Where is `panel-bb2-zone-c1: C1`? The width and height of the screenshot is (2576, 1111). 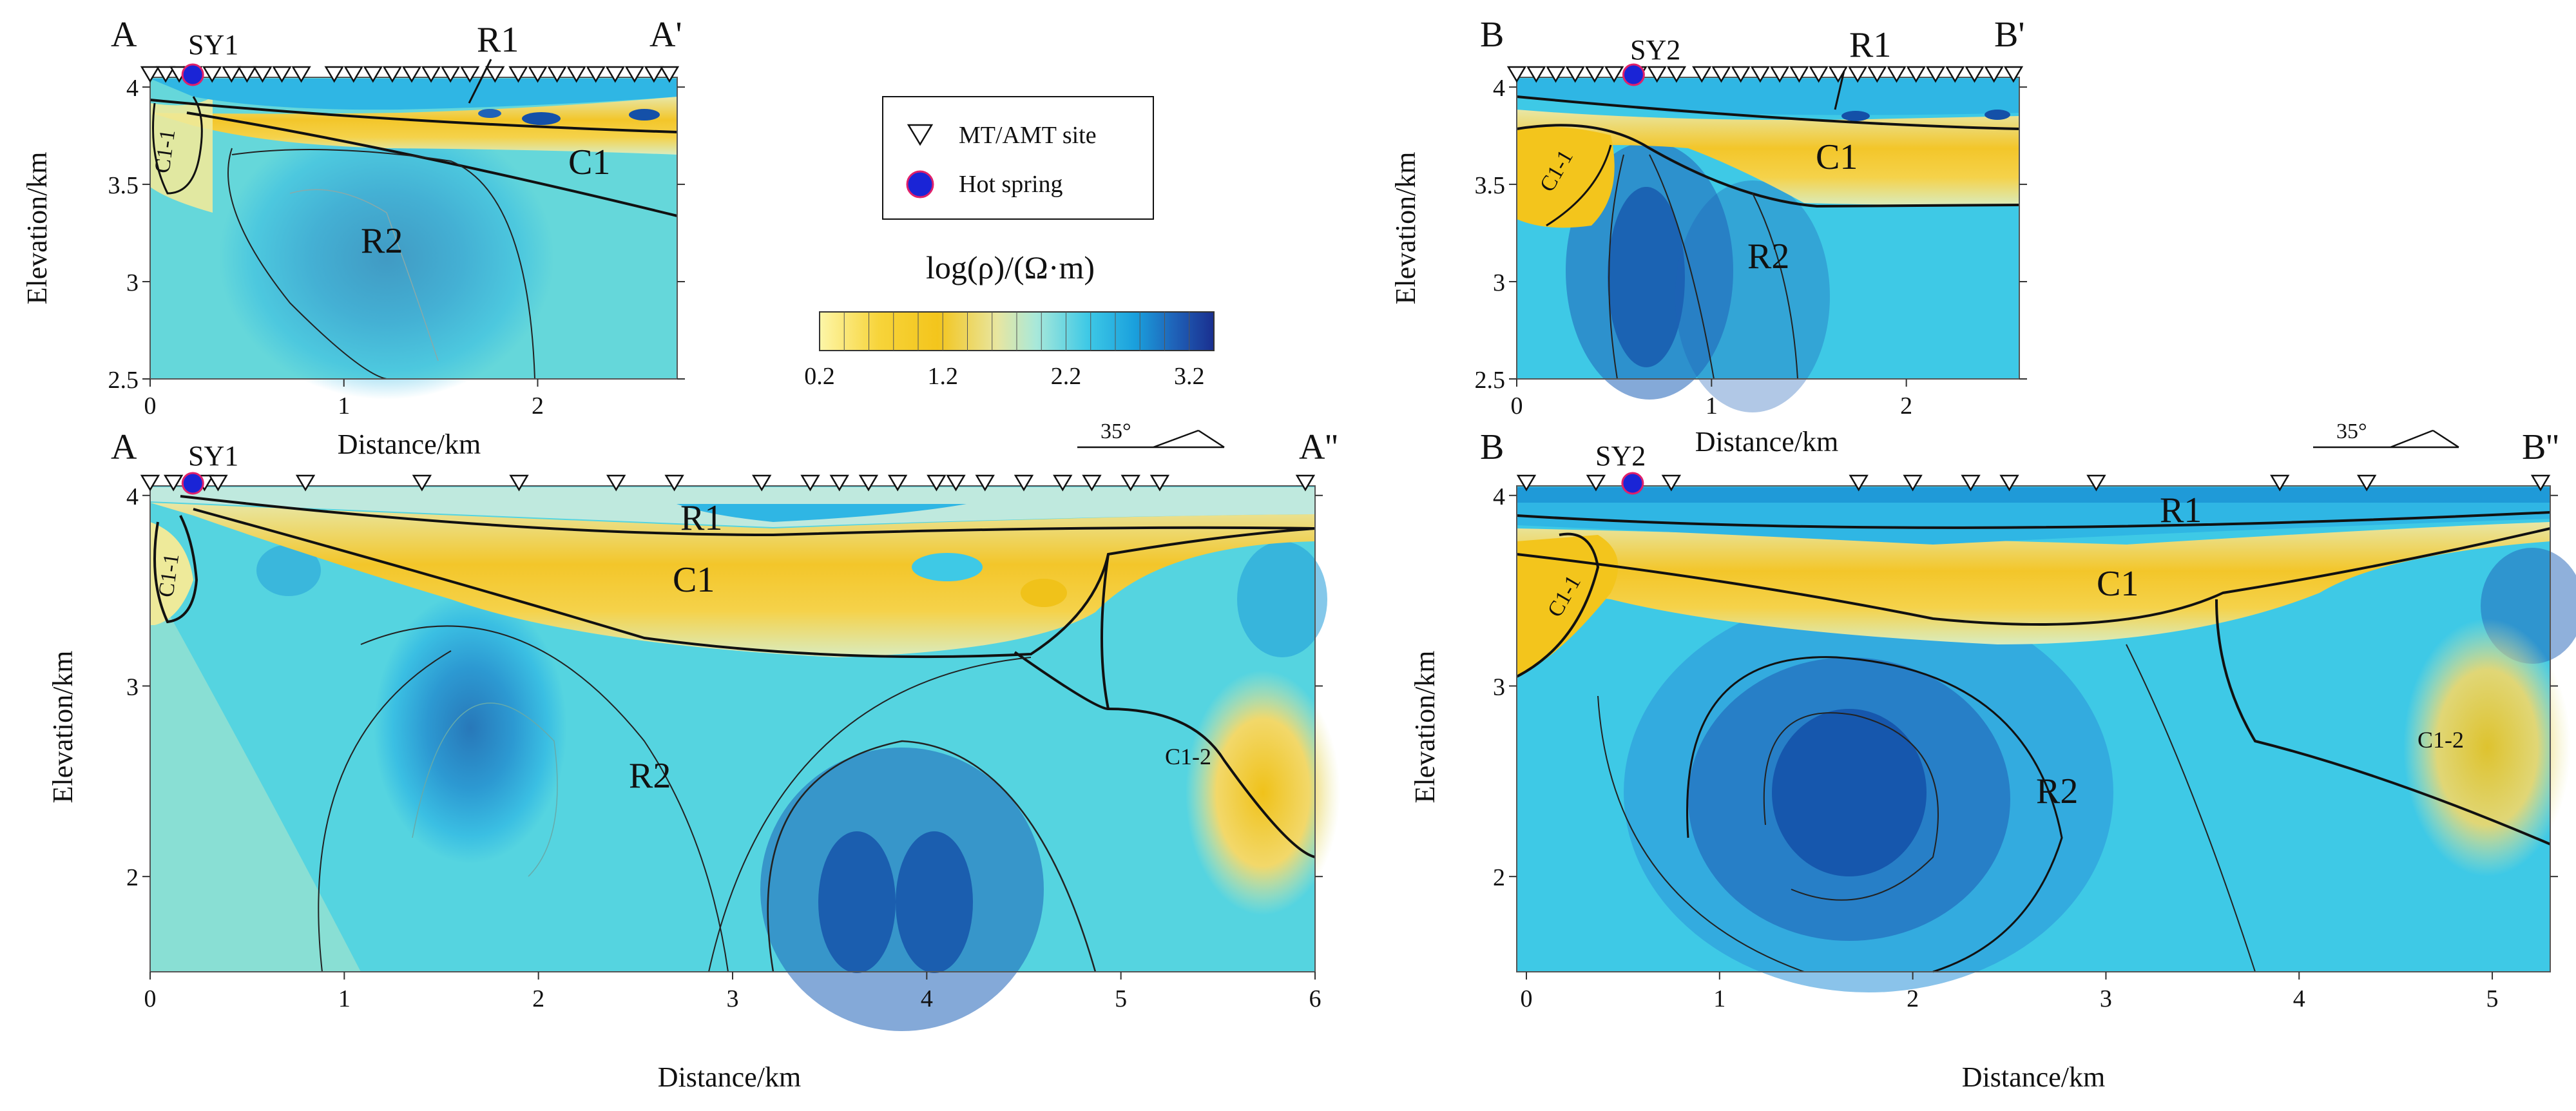 panel-bb2-zone-c1: C1 is located at coordinates (2118, 584).